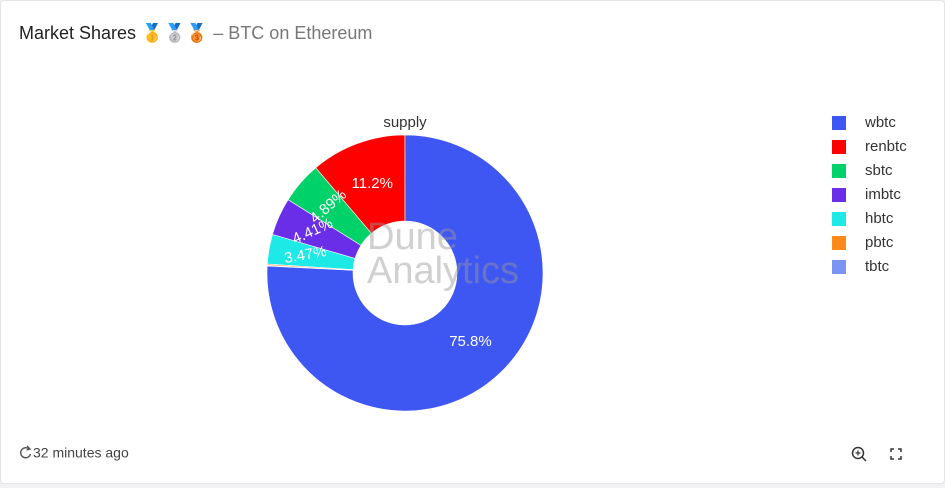 The width and height of the screenshot is (945, 488). What do you see at coordinates (877, 266) in the screenshot?
I see `legend-label: tbtc` at bounding box center [877, 266].